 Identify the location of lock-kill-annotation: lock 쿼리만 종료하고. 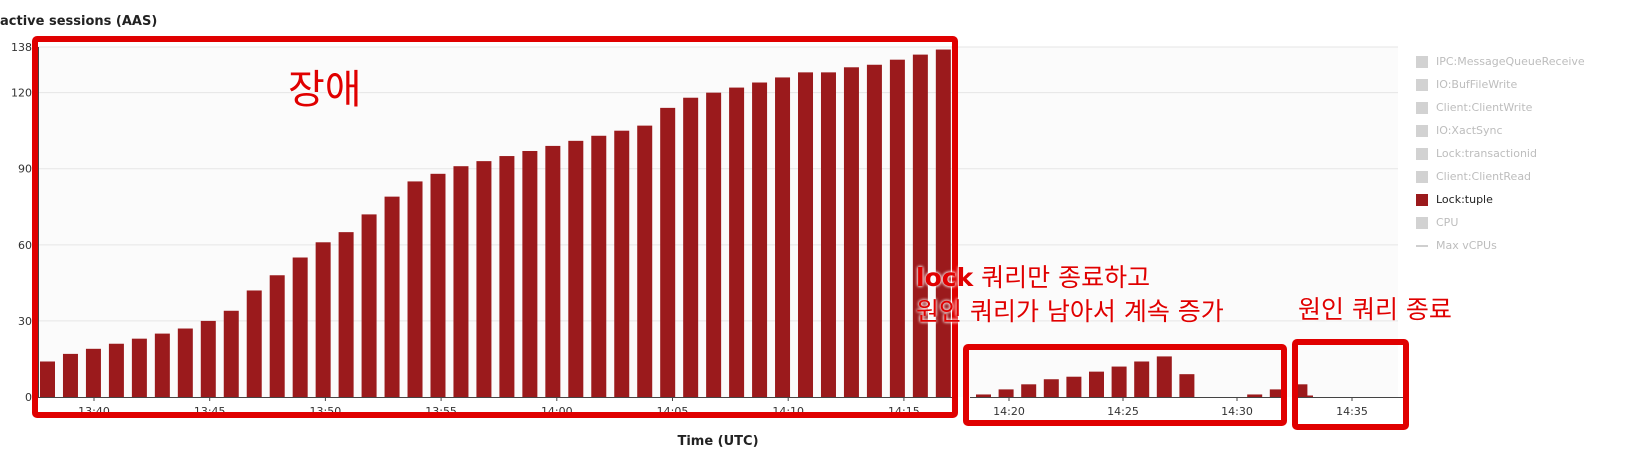
(1033, 276).